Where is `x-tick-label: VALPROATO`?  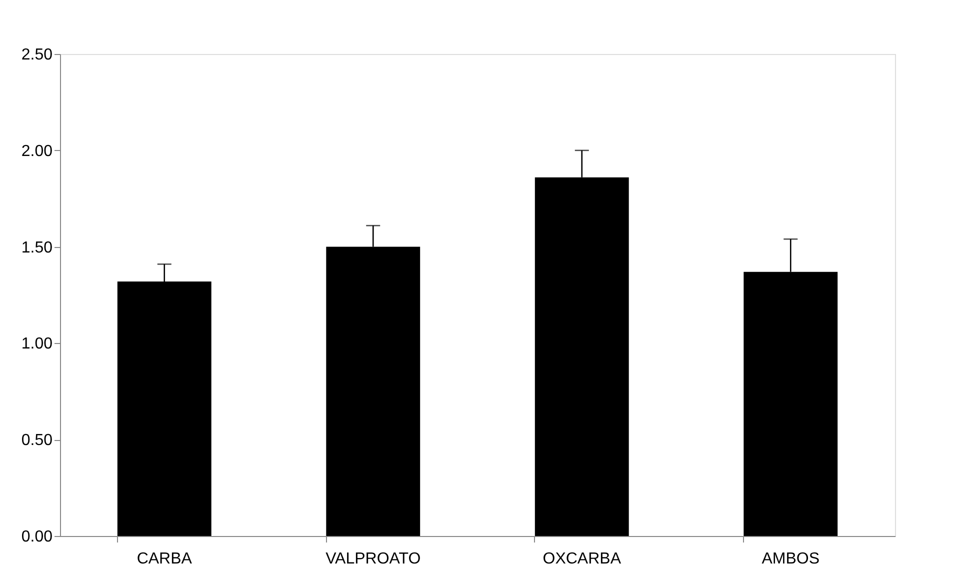
x-tick-label: VALPROATO is located at coordinates (373, 559).